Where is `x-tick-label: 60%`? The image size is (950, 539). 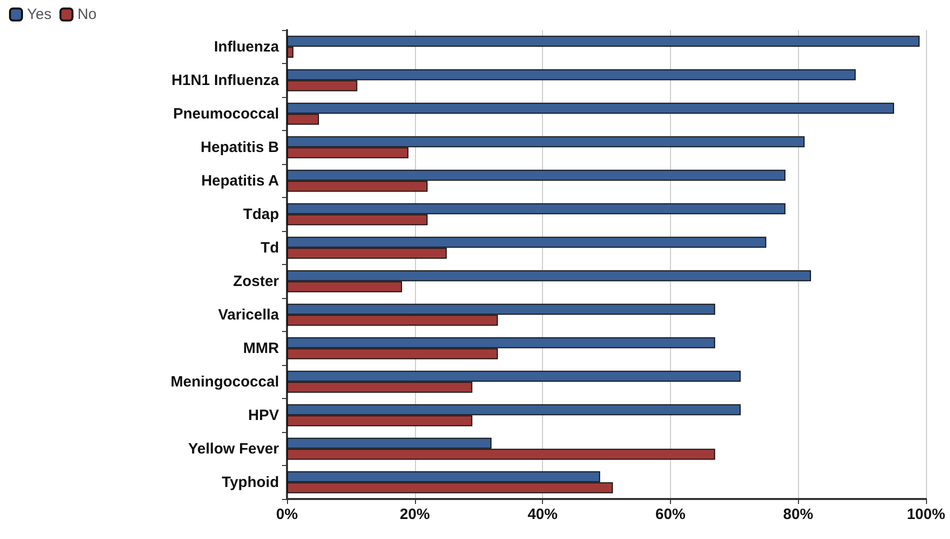
x-tick-label: 60% is located at coordinates (670, 514).